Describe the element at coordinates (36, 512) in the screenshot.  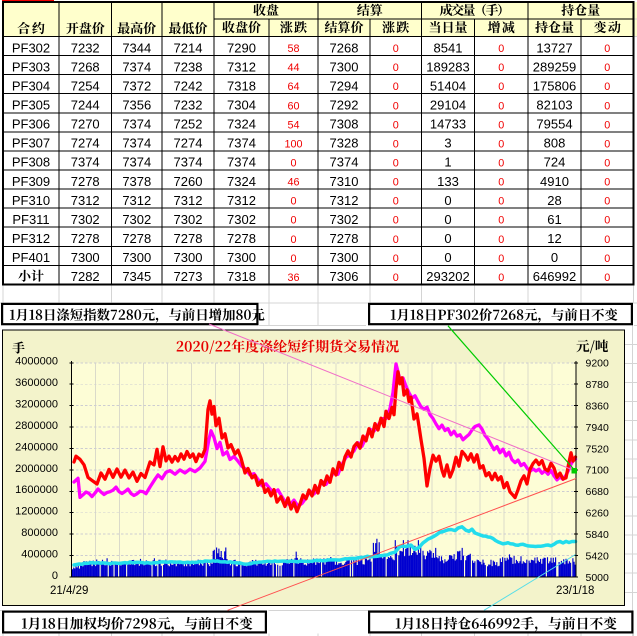
I see `svg-text: 1200000` at that location.